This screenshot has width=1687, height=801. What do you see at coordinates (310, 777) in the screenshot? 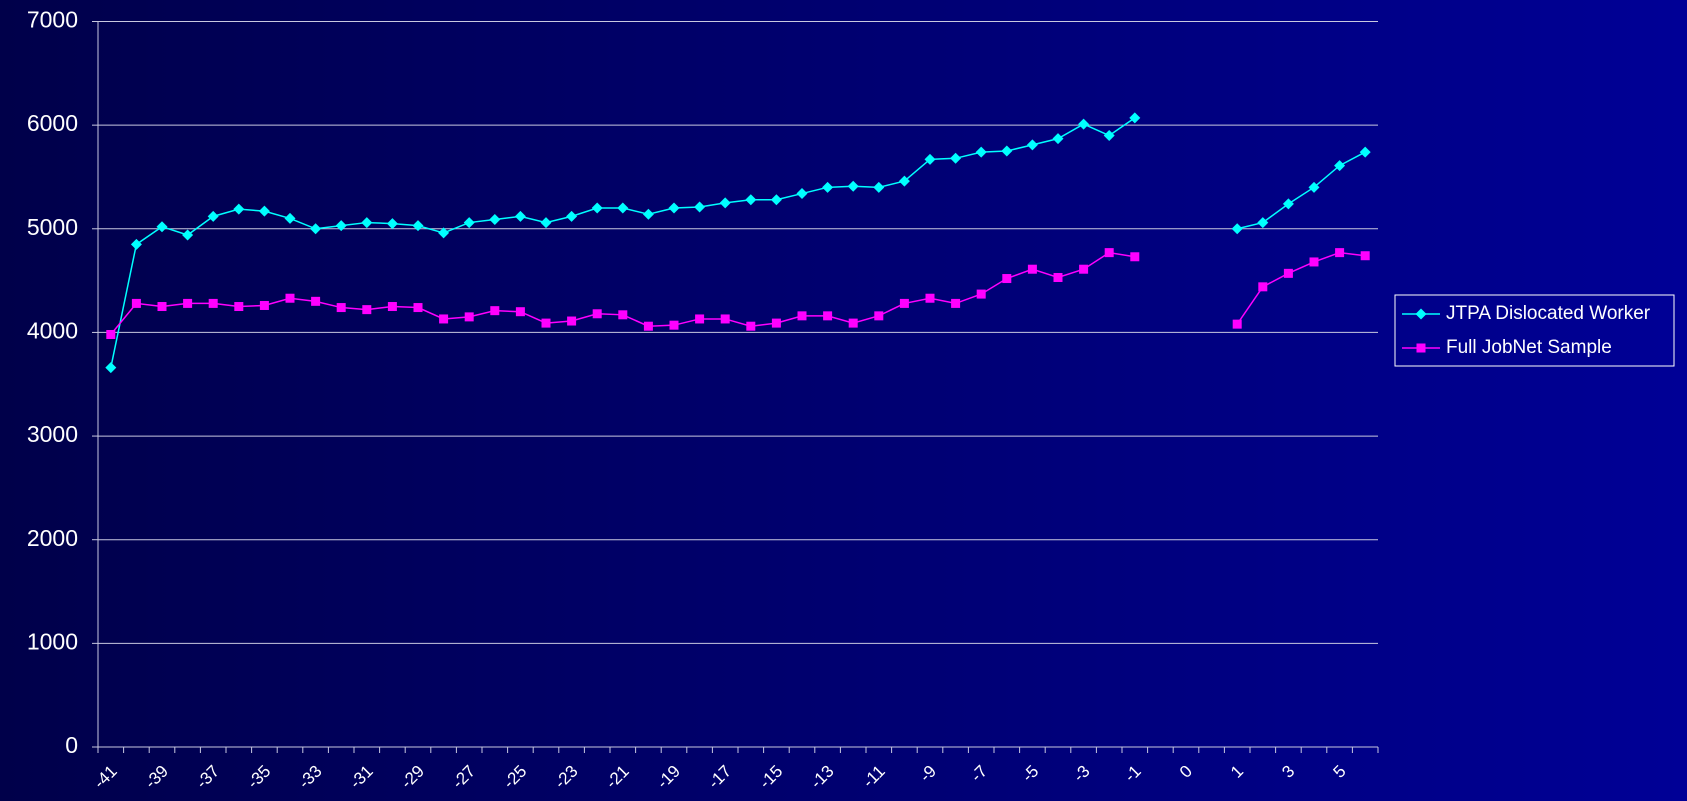
I see `x-tick-label: -33` at bounding box center [310, 777].